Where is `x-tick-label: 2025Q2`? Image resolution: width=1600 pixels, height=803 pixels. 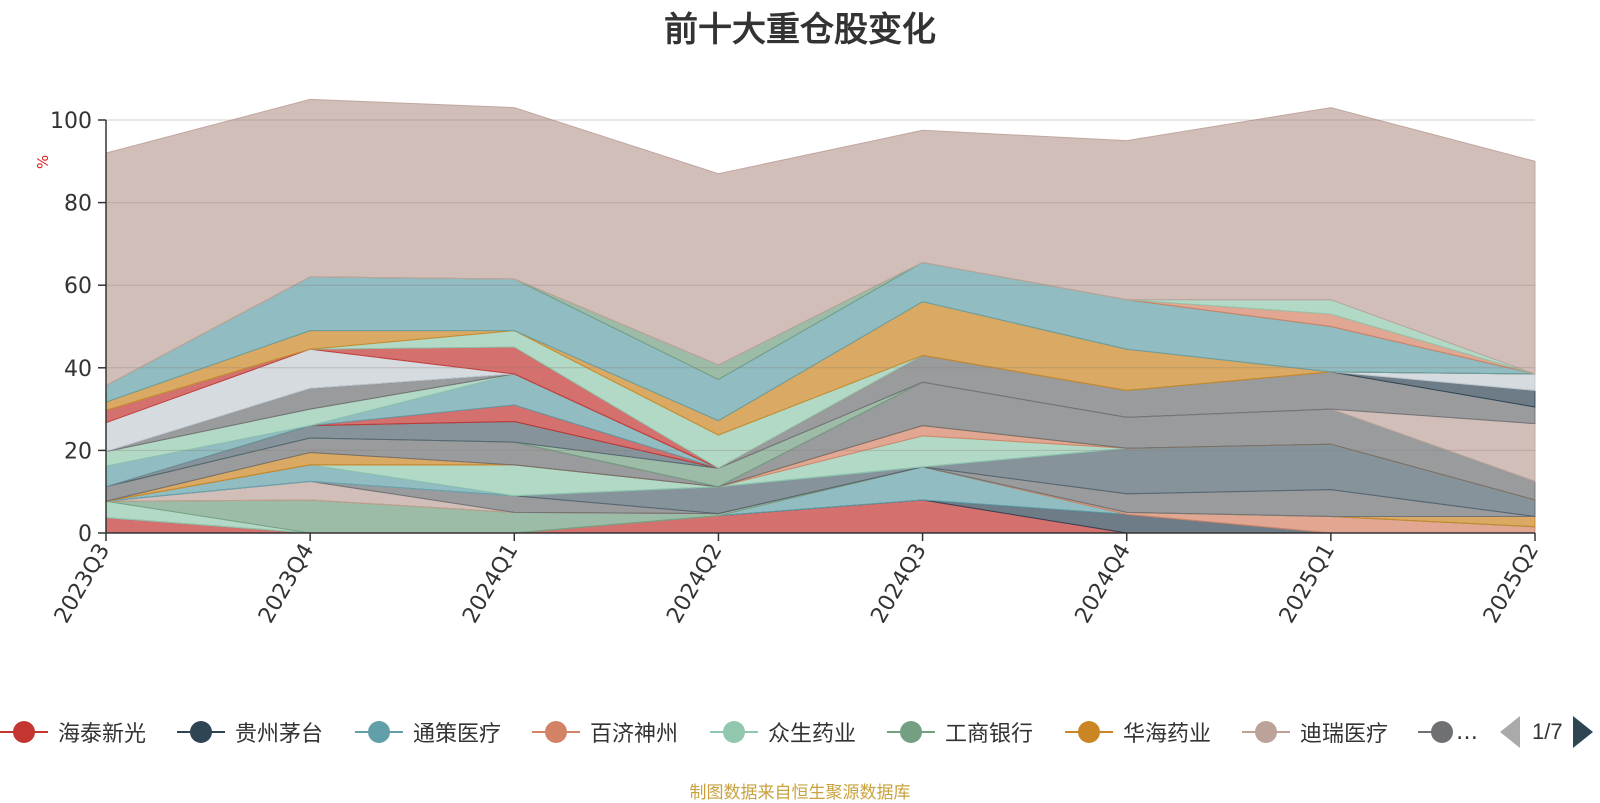
x-tick-label: 2025Q2 is located at coordinates (1511, 584).